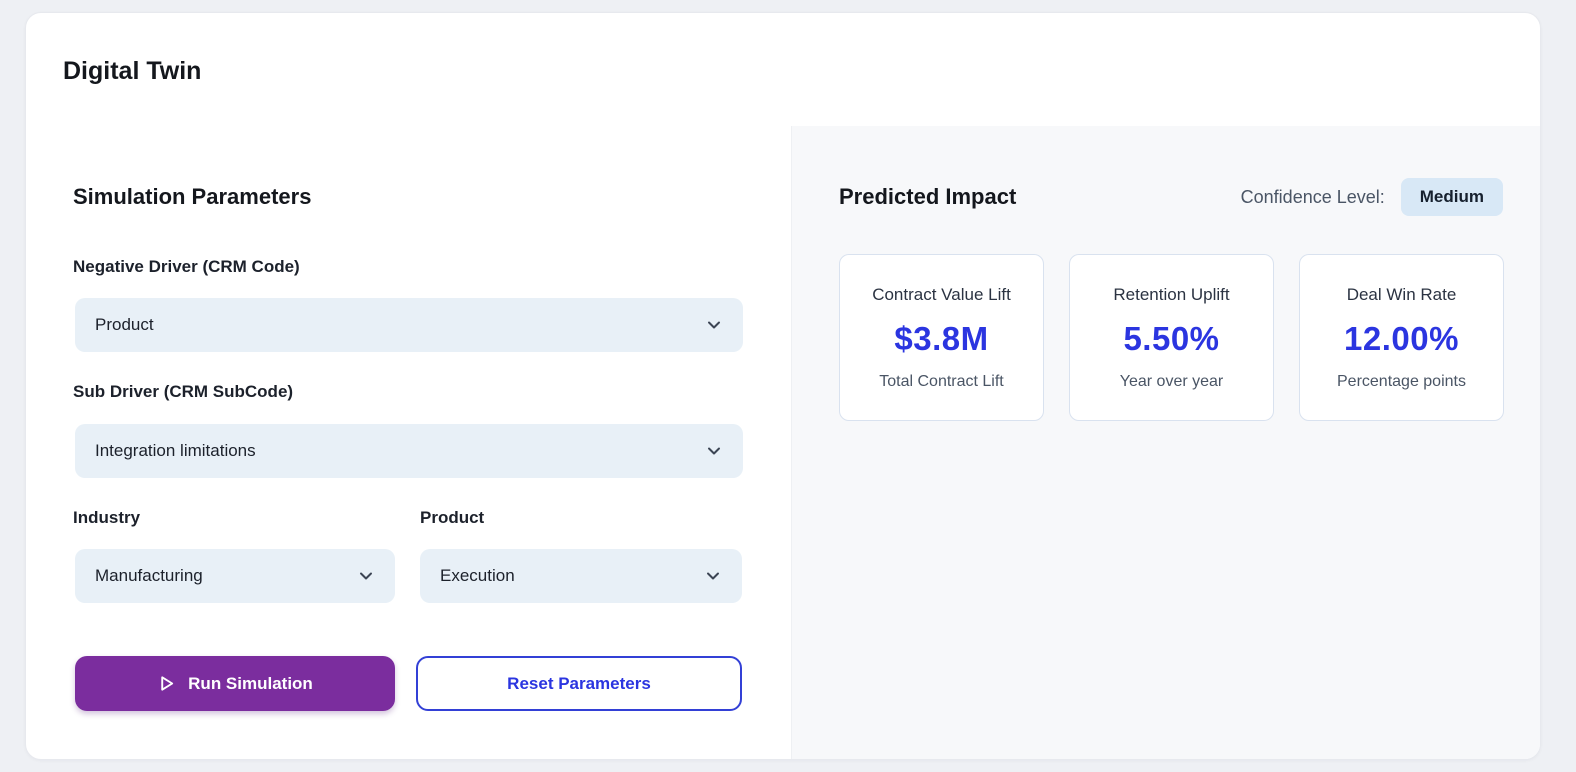 The height and width of the screenshot is (772, 1576). What do you see at coordinates (1451, 197) in the screenshot?
I see `confidence-level-badge: Medium` at bounding box center [1451, 197].